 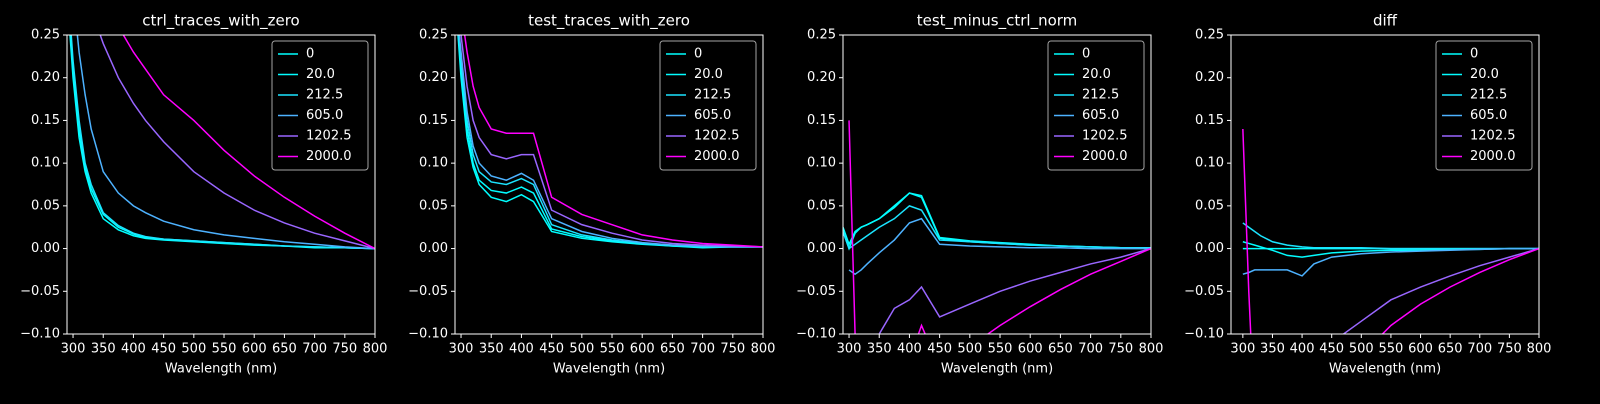 I want to click on subplot-title: test_minus_ctrl_norm, so click(x=997, y=21).